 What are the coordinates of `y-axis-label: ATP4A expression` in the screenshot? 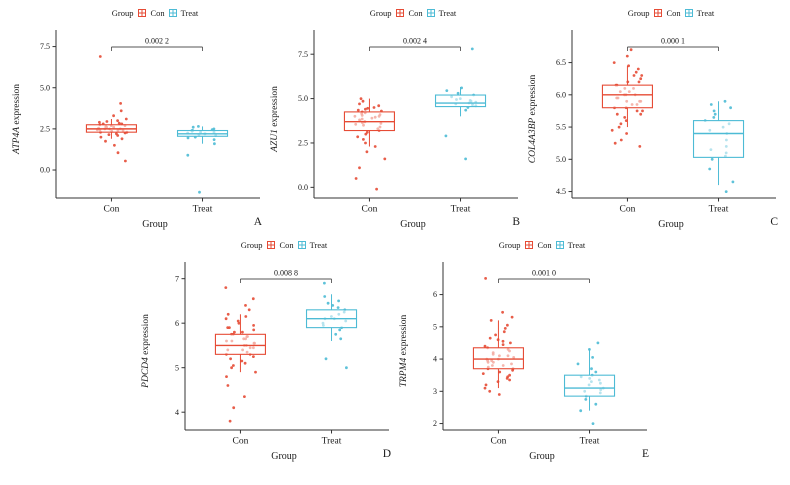 It's located at (17, 119).